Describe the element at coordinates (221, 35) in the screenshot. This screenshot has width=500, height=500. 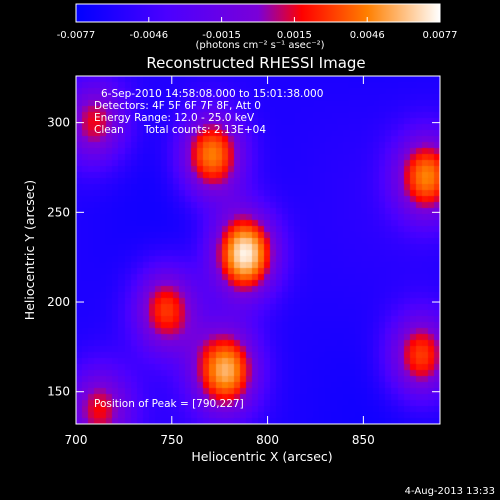
I see `colorbar-tick-label: -0.0015` at that location.